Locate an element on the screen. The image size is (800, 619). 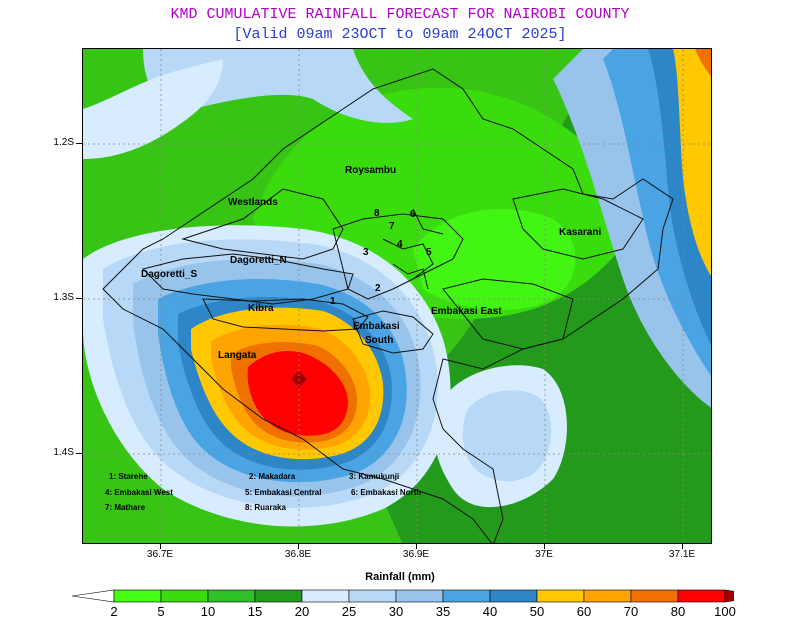
label-num-1: 1 is located at coordinates (333, 301).